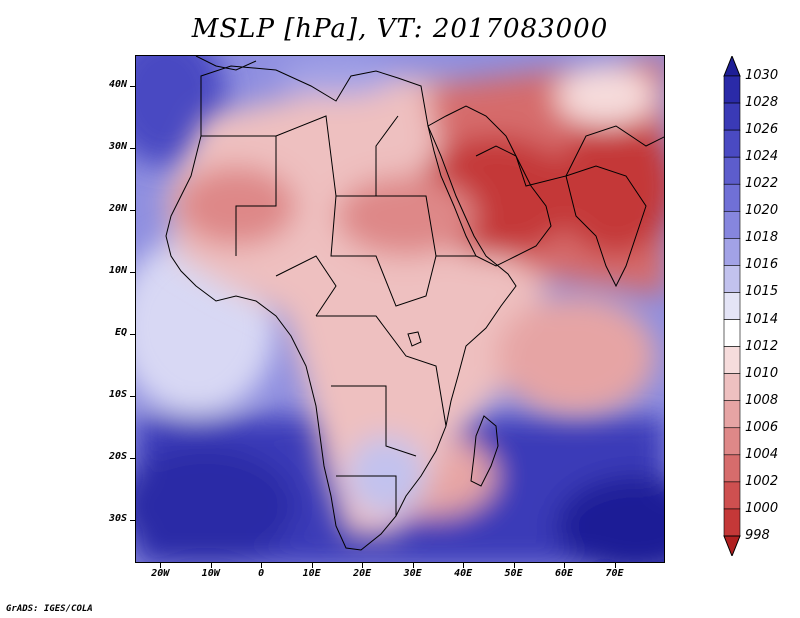  What do you see at coordinates (606, 226) in the screenshot?
I see `india-coastline` at bounding box center [606, 226].